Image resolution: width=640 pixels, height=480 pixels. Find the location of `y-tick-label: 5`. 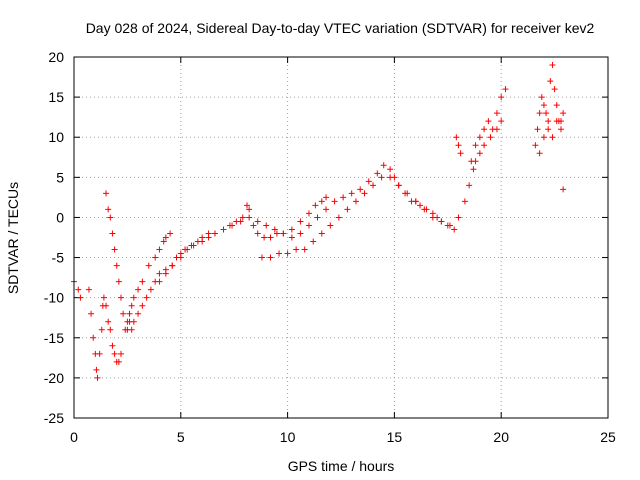

y-tick-label: 5 is located at coordinates (60, 177).